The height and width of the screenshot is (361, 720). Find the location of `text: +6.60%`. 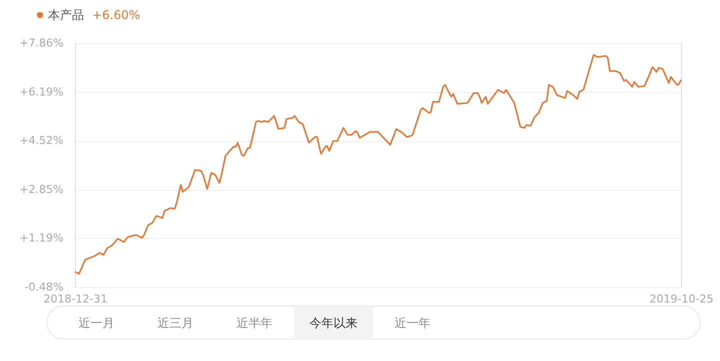

text: +6.60% is located at coordinates (116, 15).